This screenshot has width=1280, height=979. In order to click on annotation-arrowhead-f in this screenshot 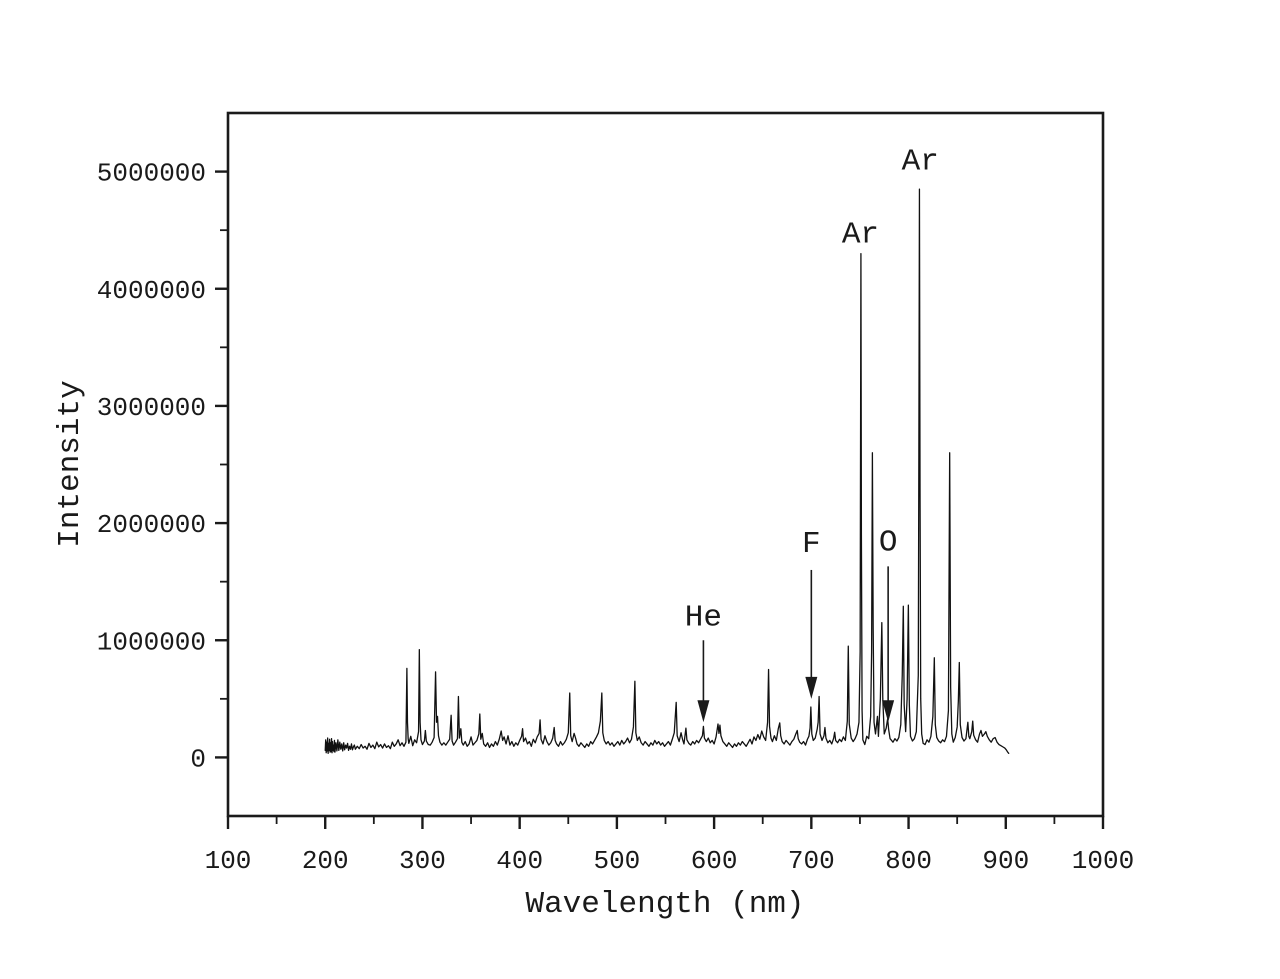, I will do `click(811, 687)`.